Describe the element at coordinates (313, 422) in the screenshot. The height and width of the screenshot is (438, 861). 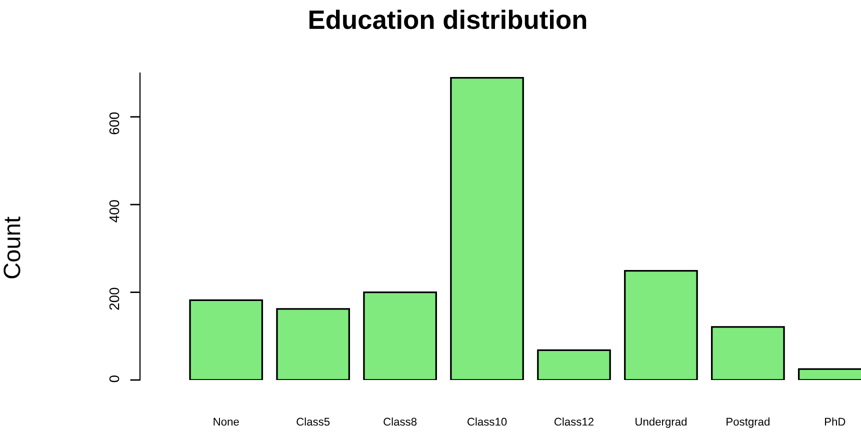
I see `x-tick-label: Class5` at that location.